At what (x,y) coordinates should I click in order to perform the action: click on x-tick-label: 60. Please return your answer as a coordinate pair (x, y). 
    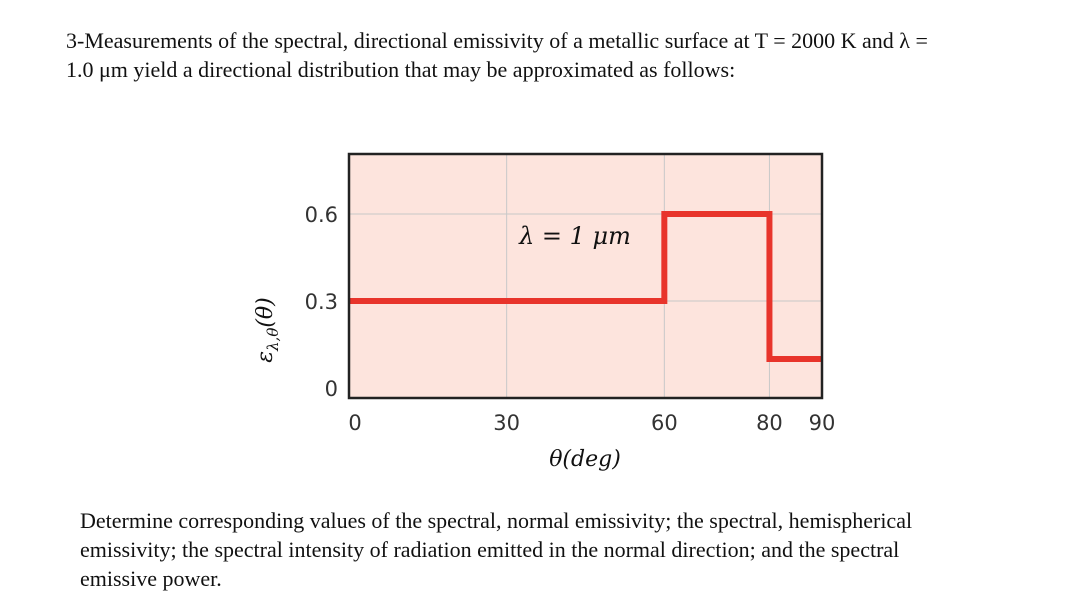
    Looking at the image, I should click on (664, 423).